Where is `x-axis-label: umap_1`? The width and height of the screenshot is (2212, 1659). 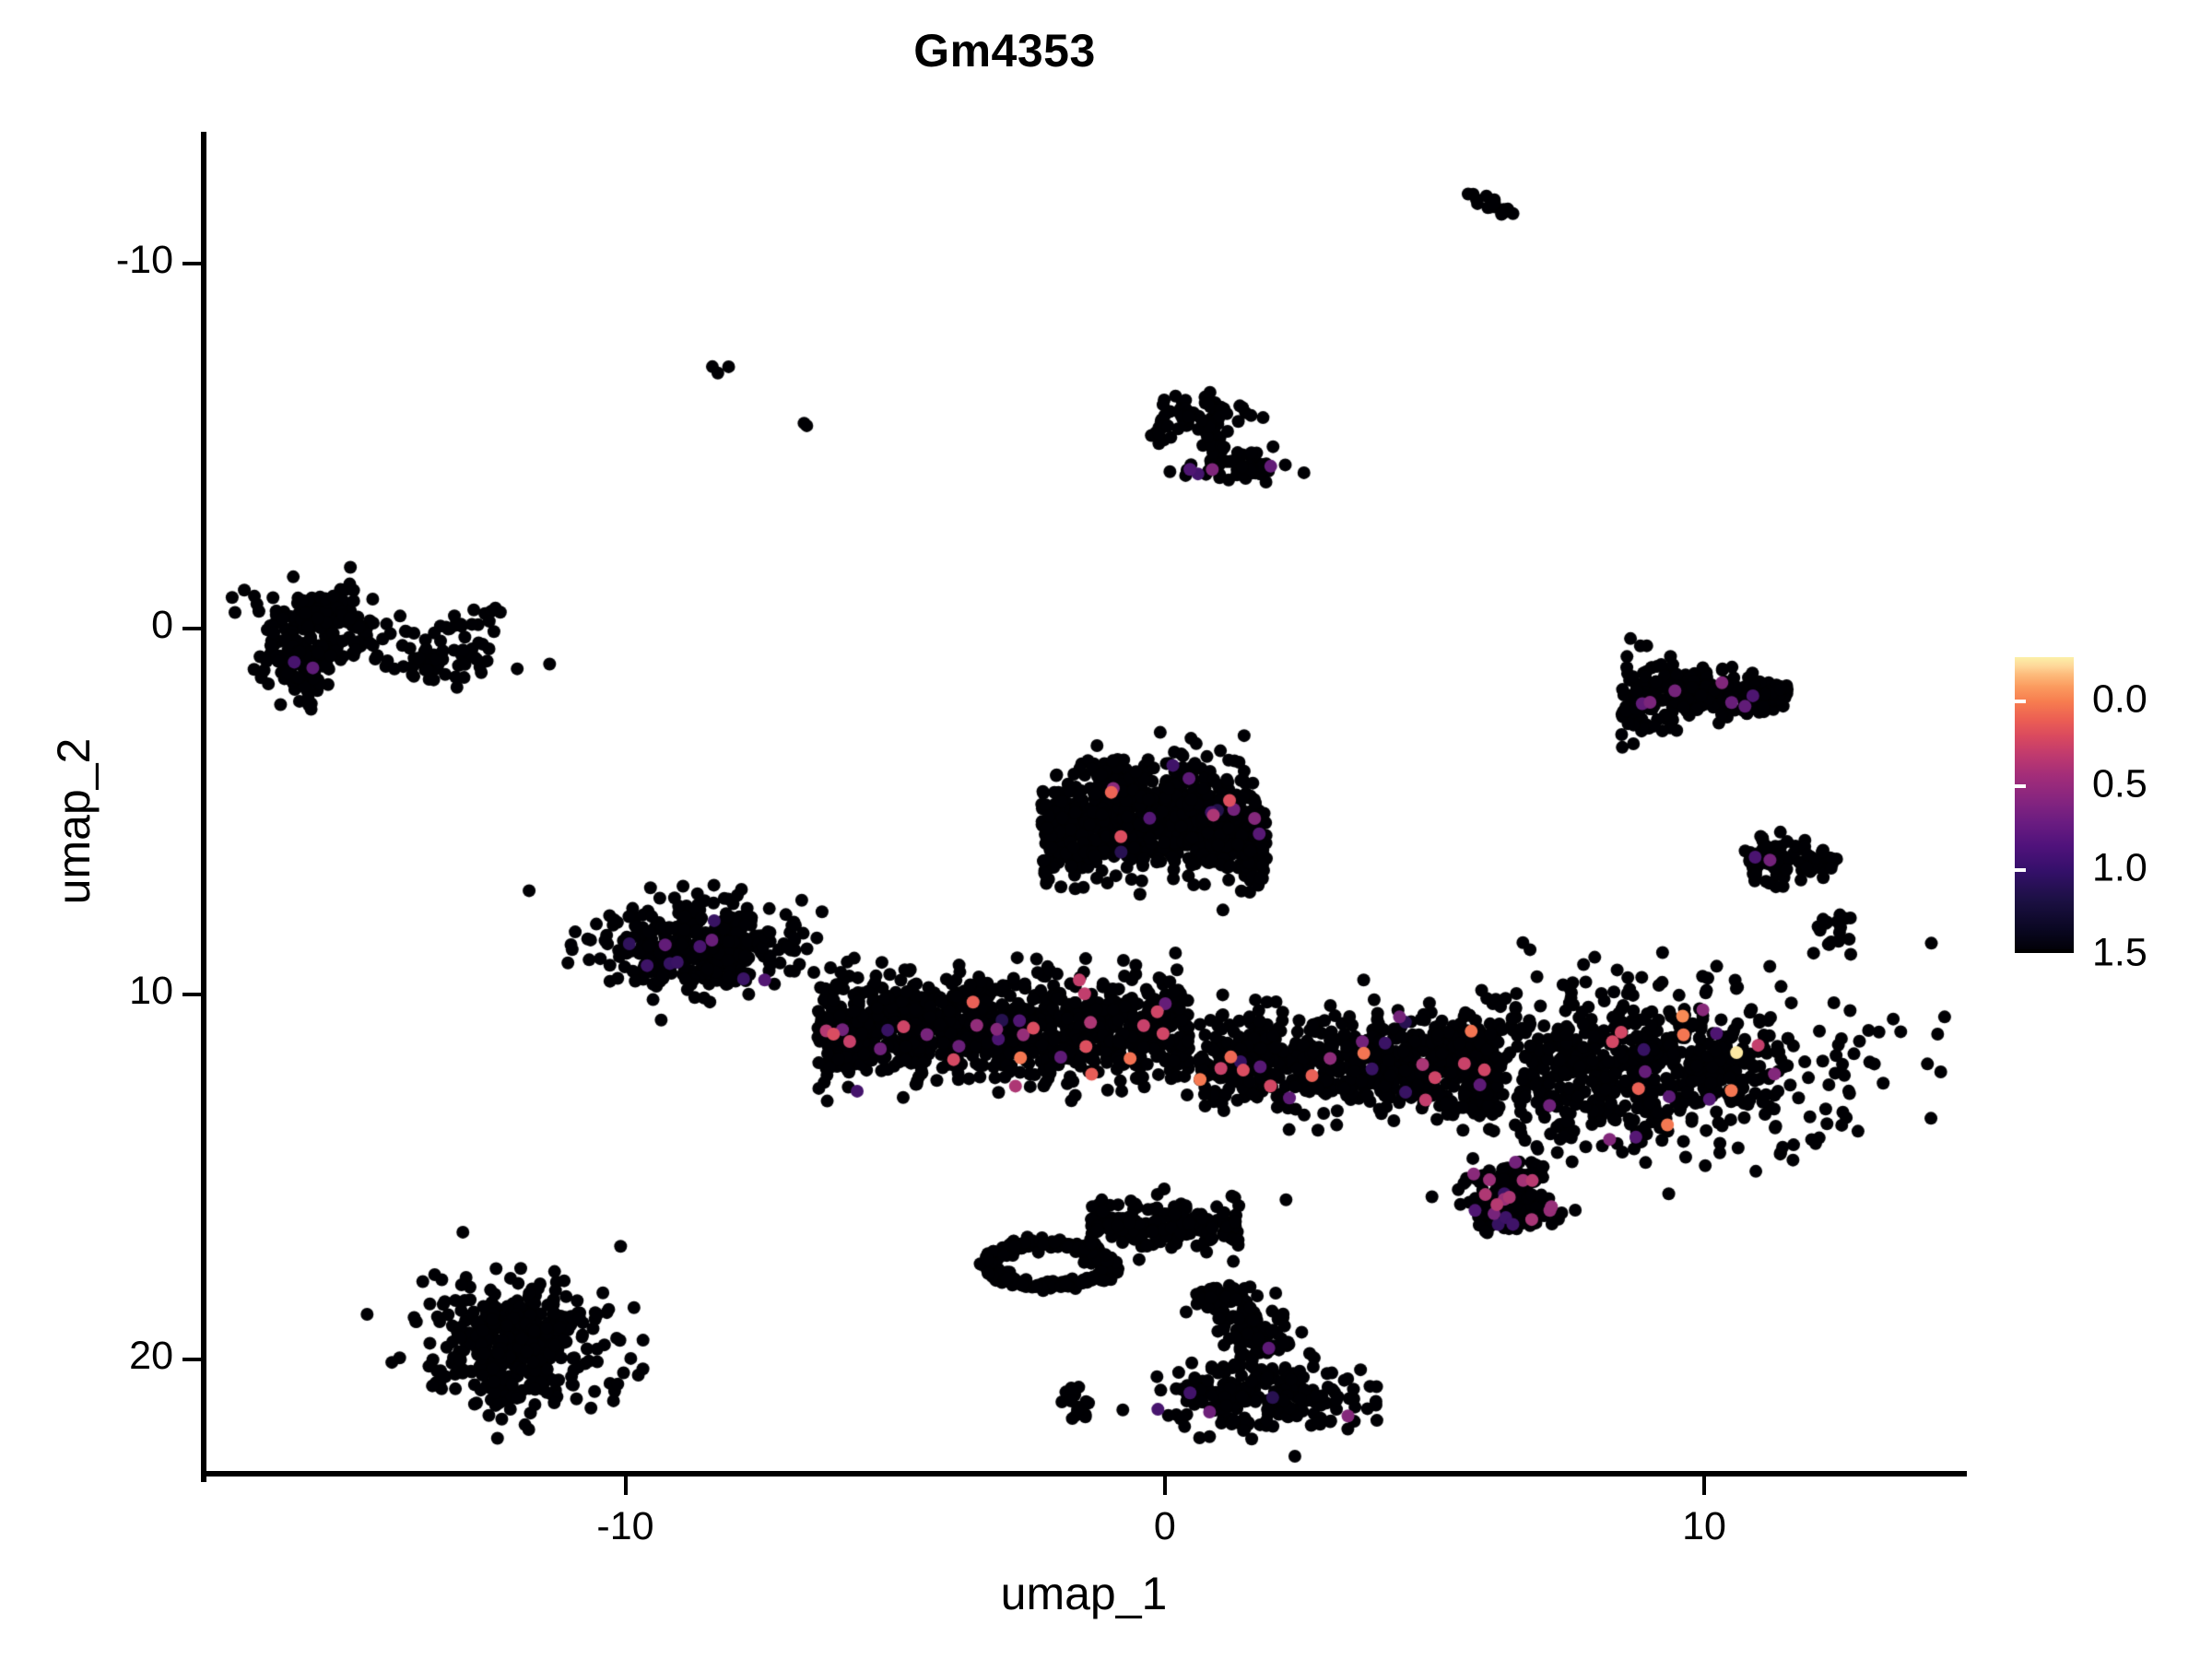 x-axis-label: umap_1 is located at coordinates (1084, 1593).